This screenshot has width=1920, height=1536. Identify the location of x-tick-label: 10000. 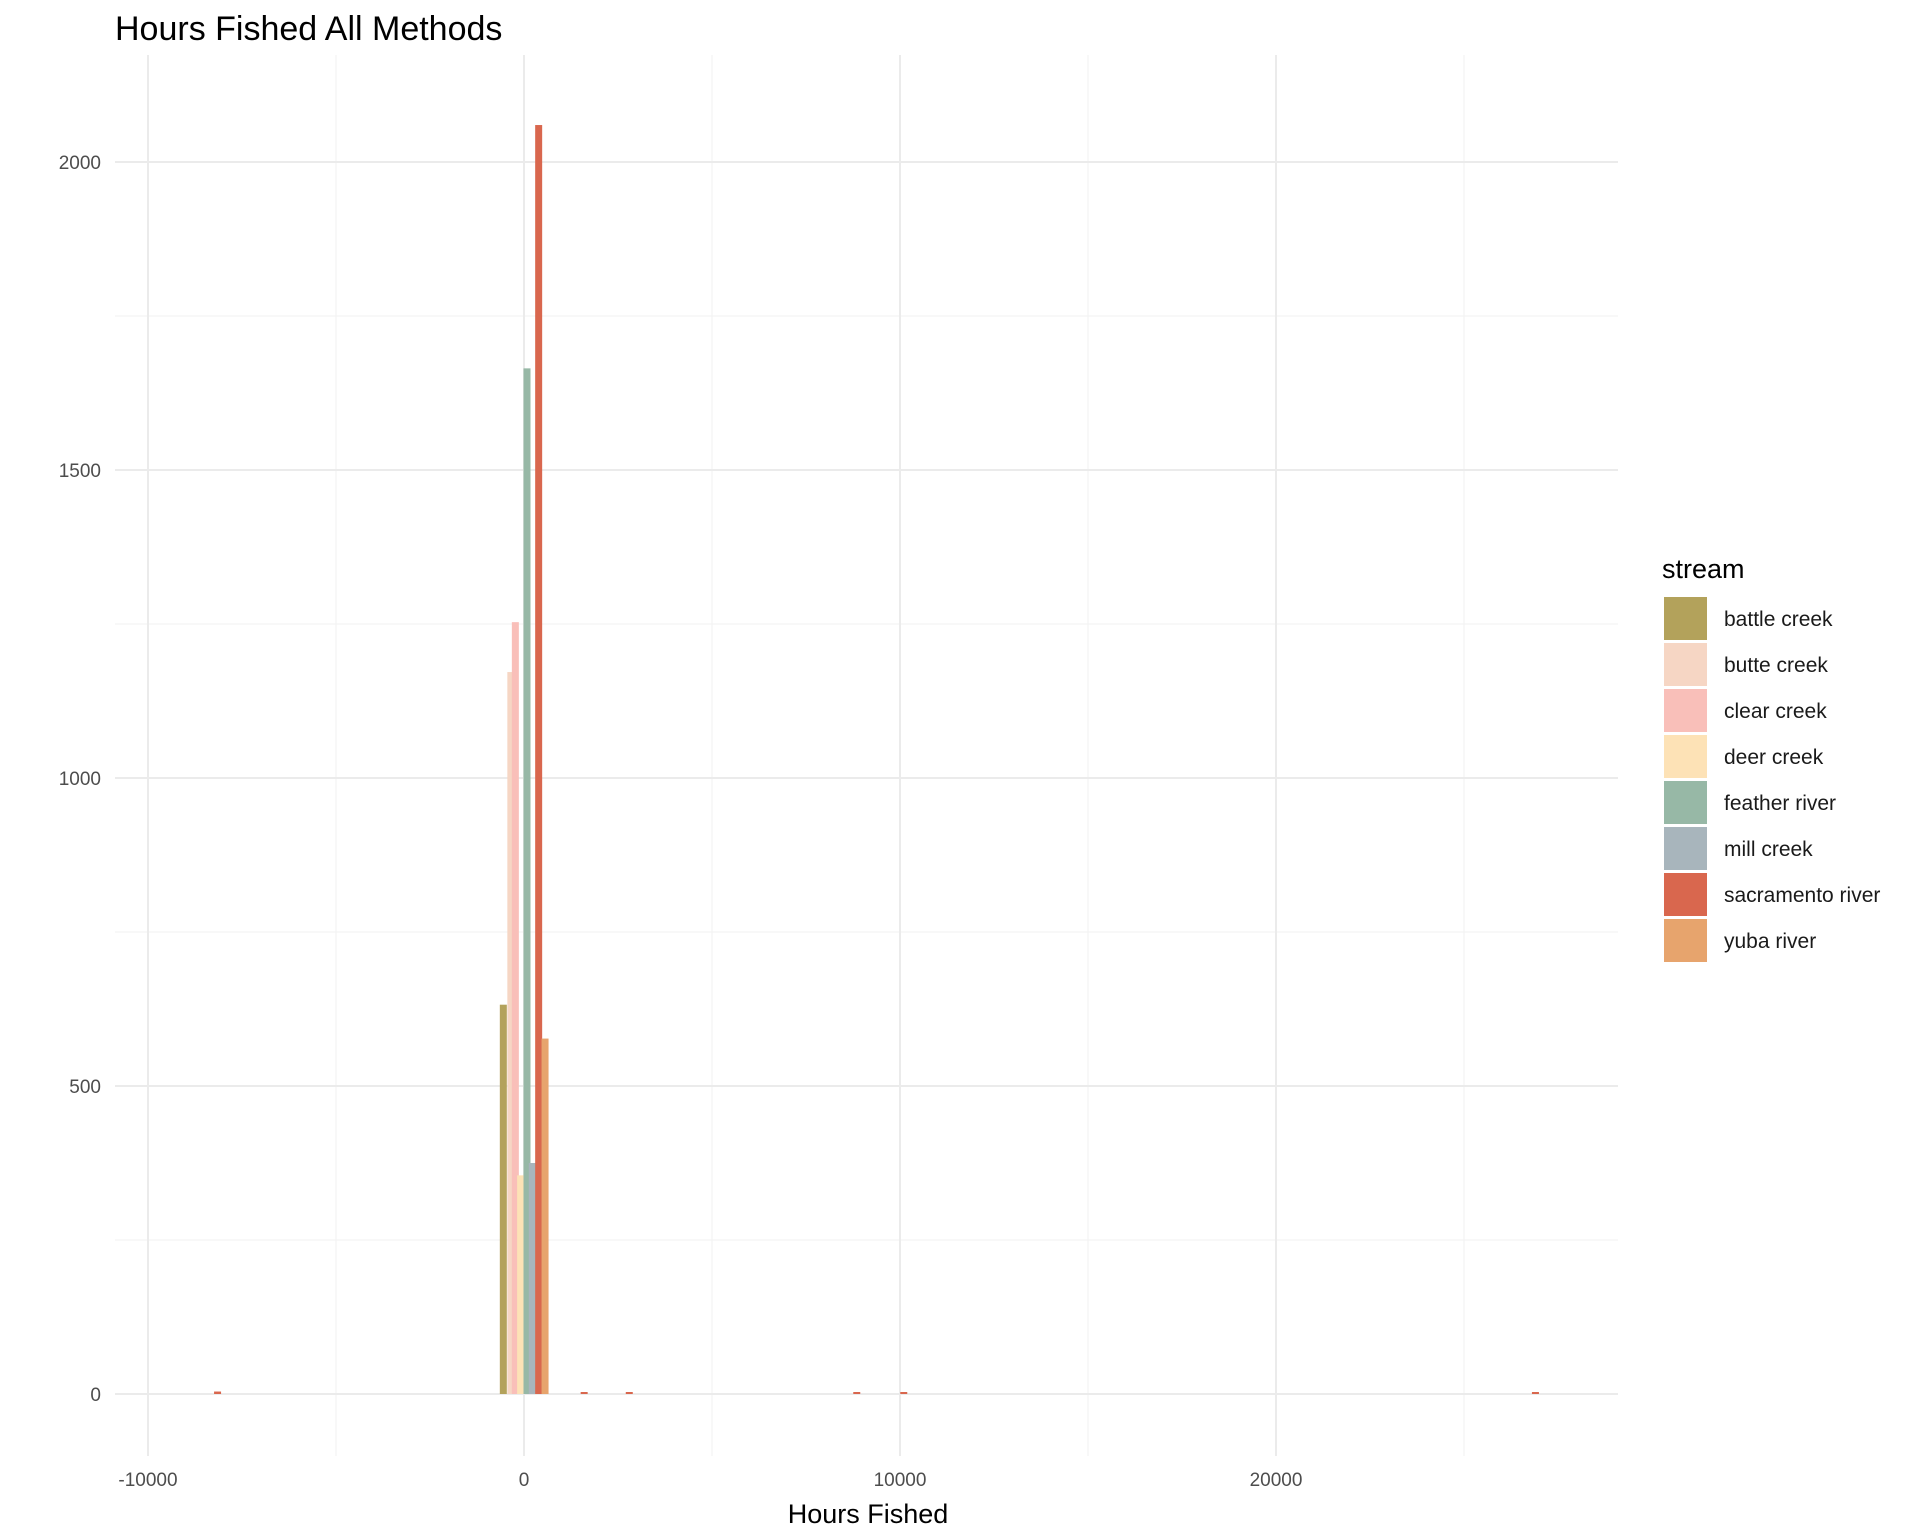
(900, 1480).